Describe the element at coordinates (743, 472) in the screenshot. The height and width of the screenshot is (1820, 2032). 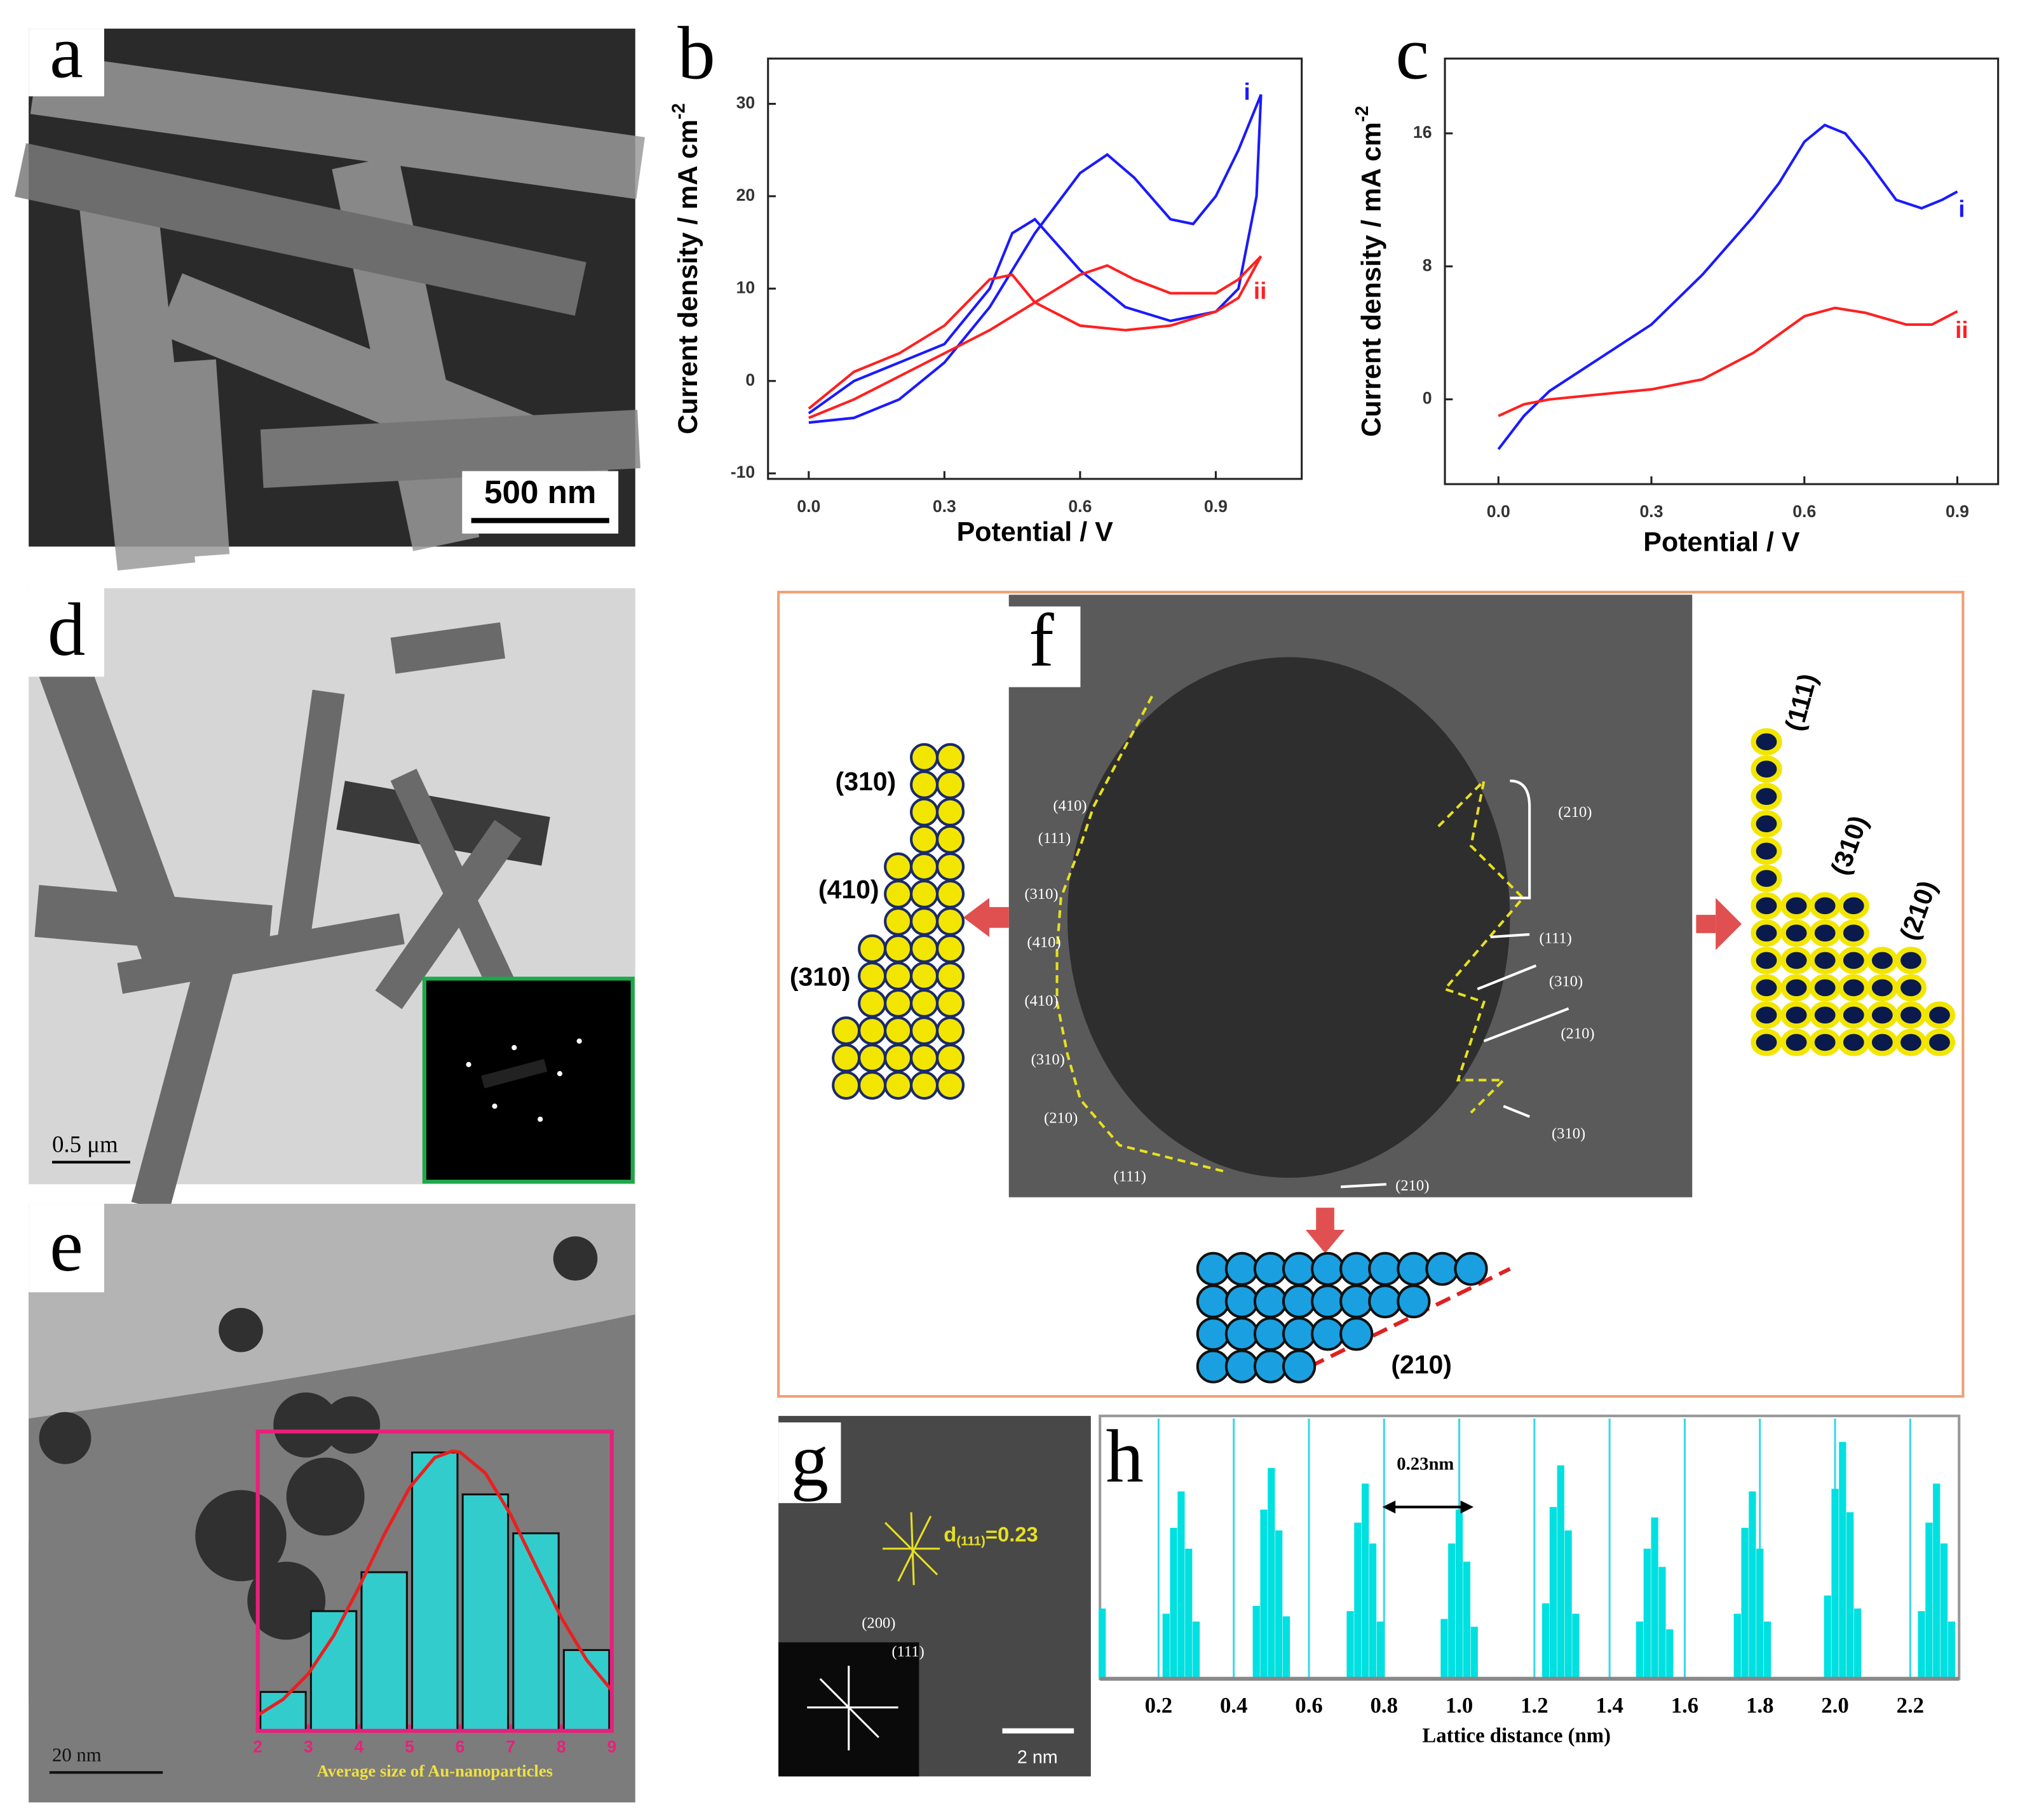
I see `y-tick-label: -10` at that location.